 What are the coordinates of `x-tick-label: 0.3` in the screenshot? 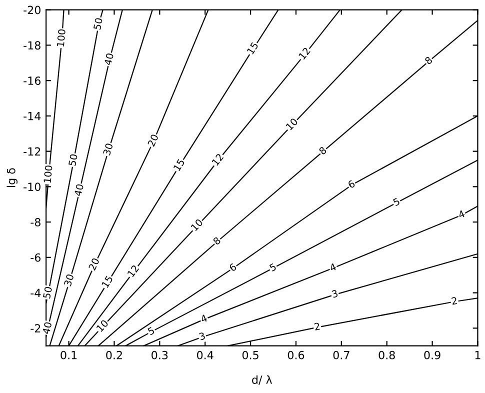 It's located at (160, 355).